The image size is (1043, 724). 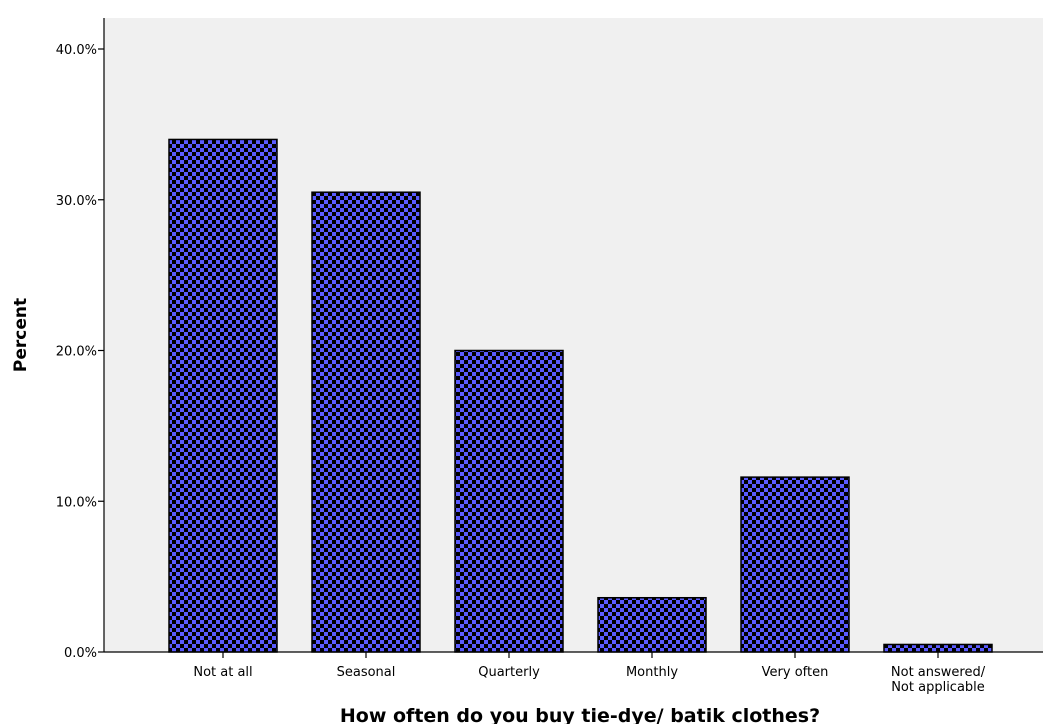 I want to click on x-tick-label: Quarterly, so click(x=509, y=672).